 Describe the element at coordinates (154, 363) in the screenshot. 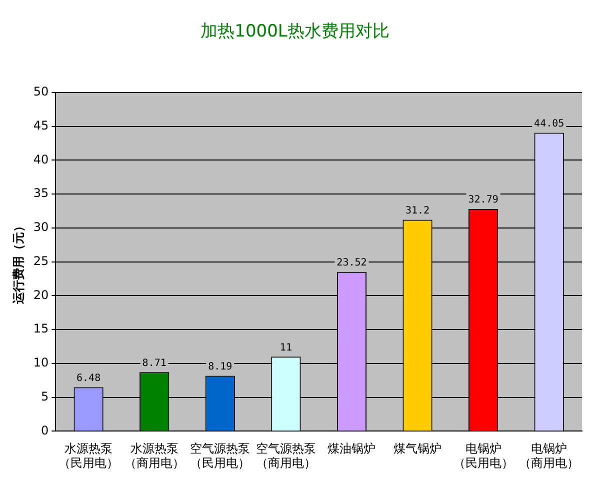

I see `data-label: 8.71` at that location.